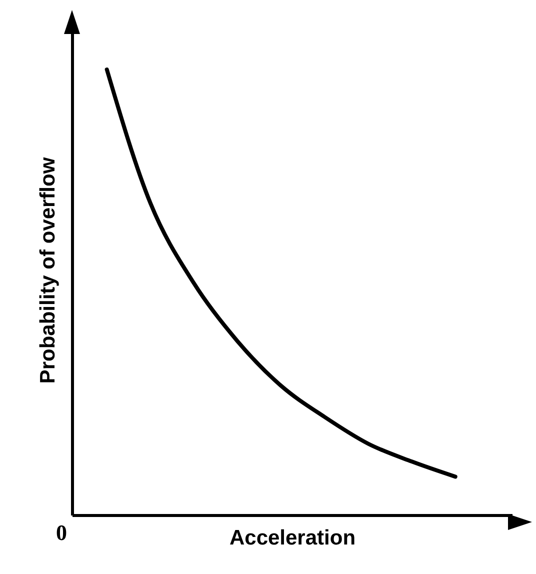 This screenshot has height=574, width=536. Describe the element at coordinates (61, 533) in the screenshot. I see `text: 0` at that location.